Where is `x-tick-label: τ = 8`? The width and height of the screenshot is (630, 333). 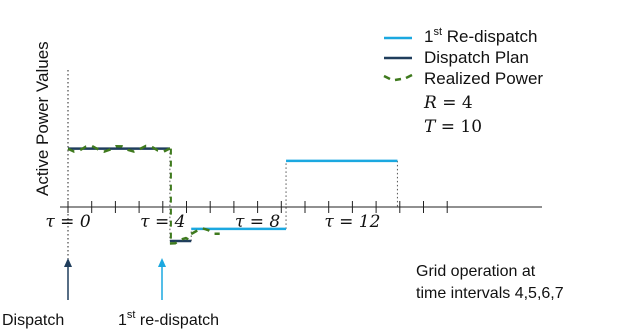 x-tick-label: τ = 8 is located at coordinates (257, 222).